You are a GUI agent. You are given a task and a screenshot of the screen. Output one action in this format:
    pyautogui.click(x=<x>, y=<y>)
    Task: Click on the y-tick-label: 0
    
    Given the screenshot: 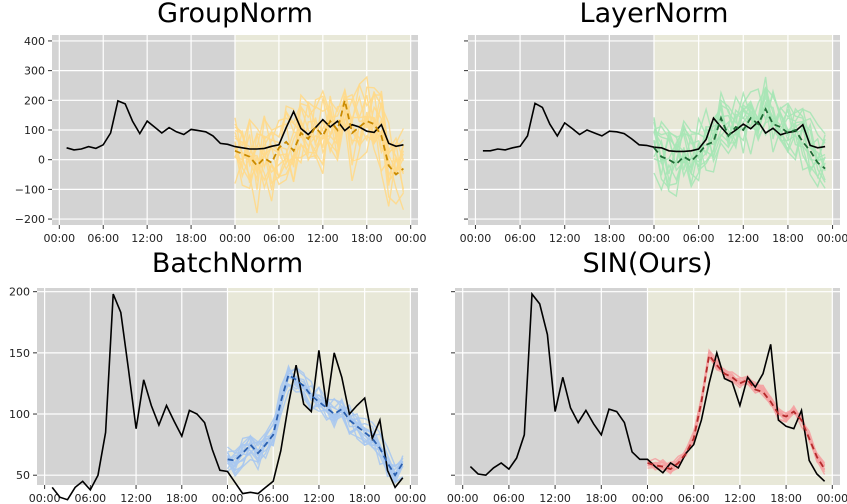 What is the action you would take?
    pyautogui.click(x=41, y=160)
    